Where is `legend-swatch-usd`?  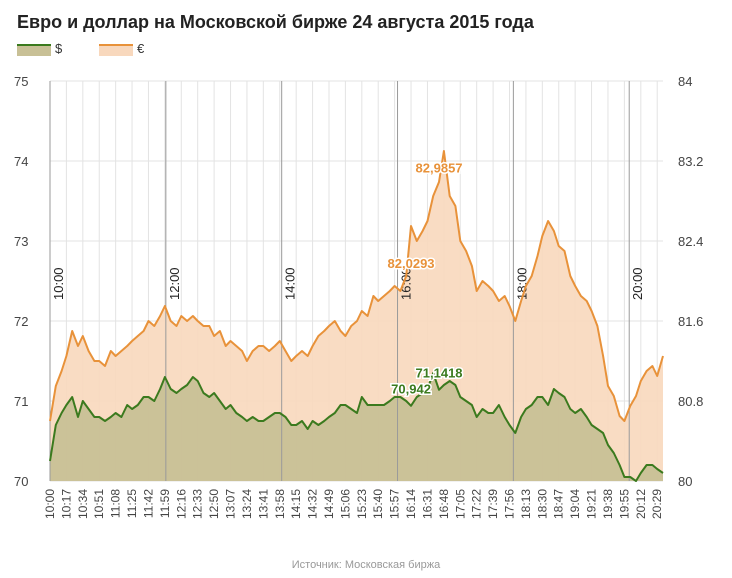 legend-swatch-usd is located at coordinates (34, 50).